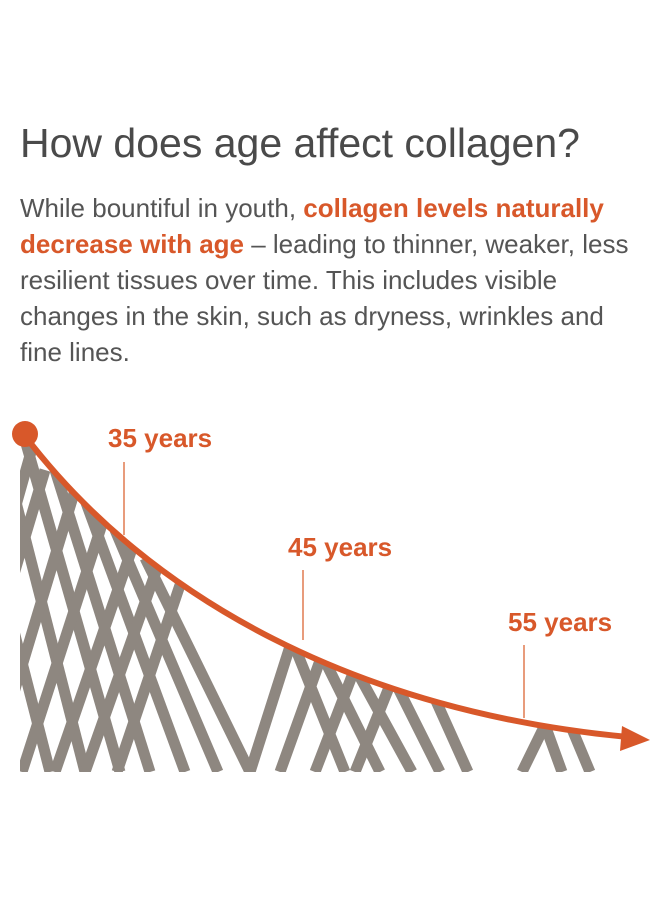 The width and height of the screenshot is (660, 900). Describe the element at coordinates (162, 208) in the screenshot. I see `intro-text: While bountiful in youth,` at that location.